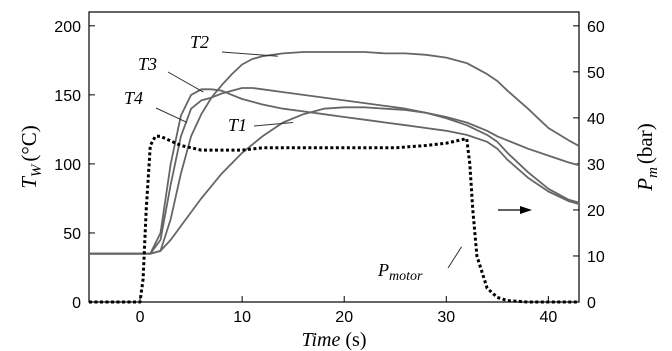 The image size is (672, 351). What do you see at coordinates (653, 172) in the screenshot?
I see `y-axis-right-title-sub: m` at bounding box center [653, 172].